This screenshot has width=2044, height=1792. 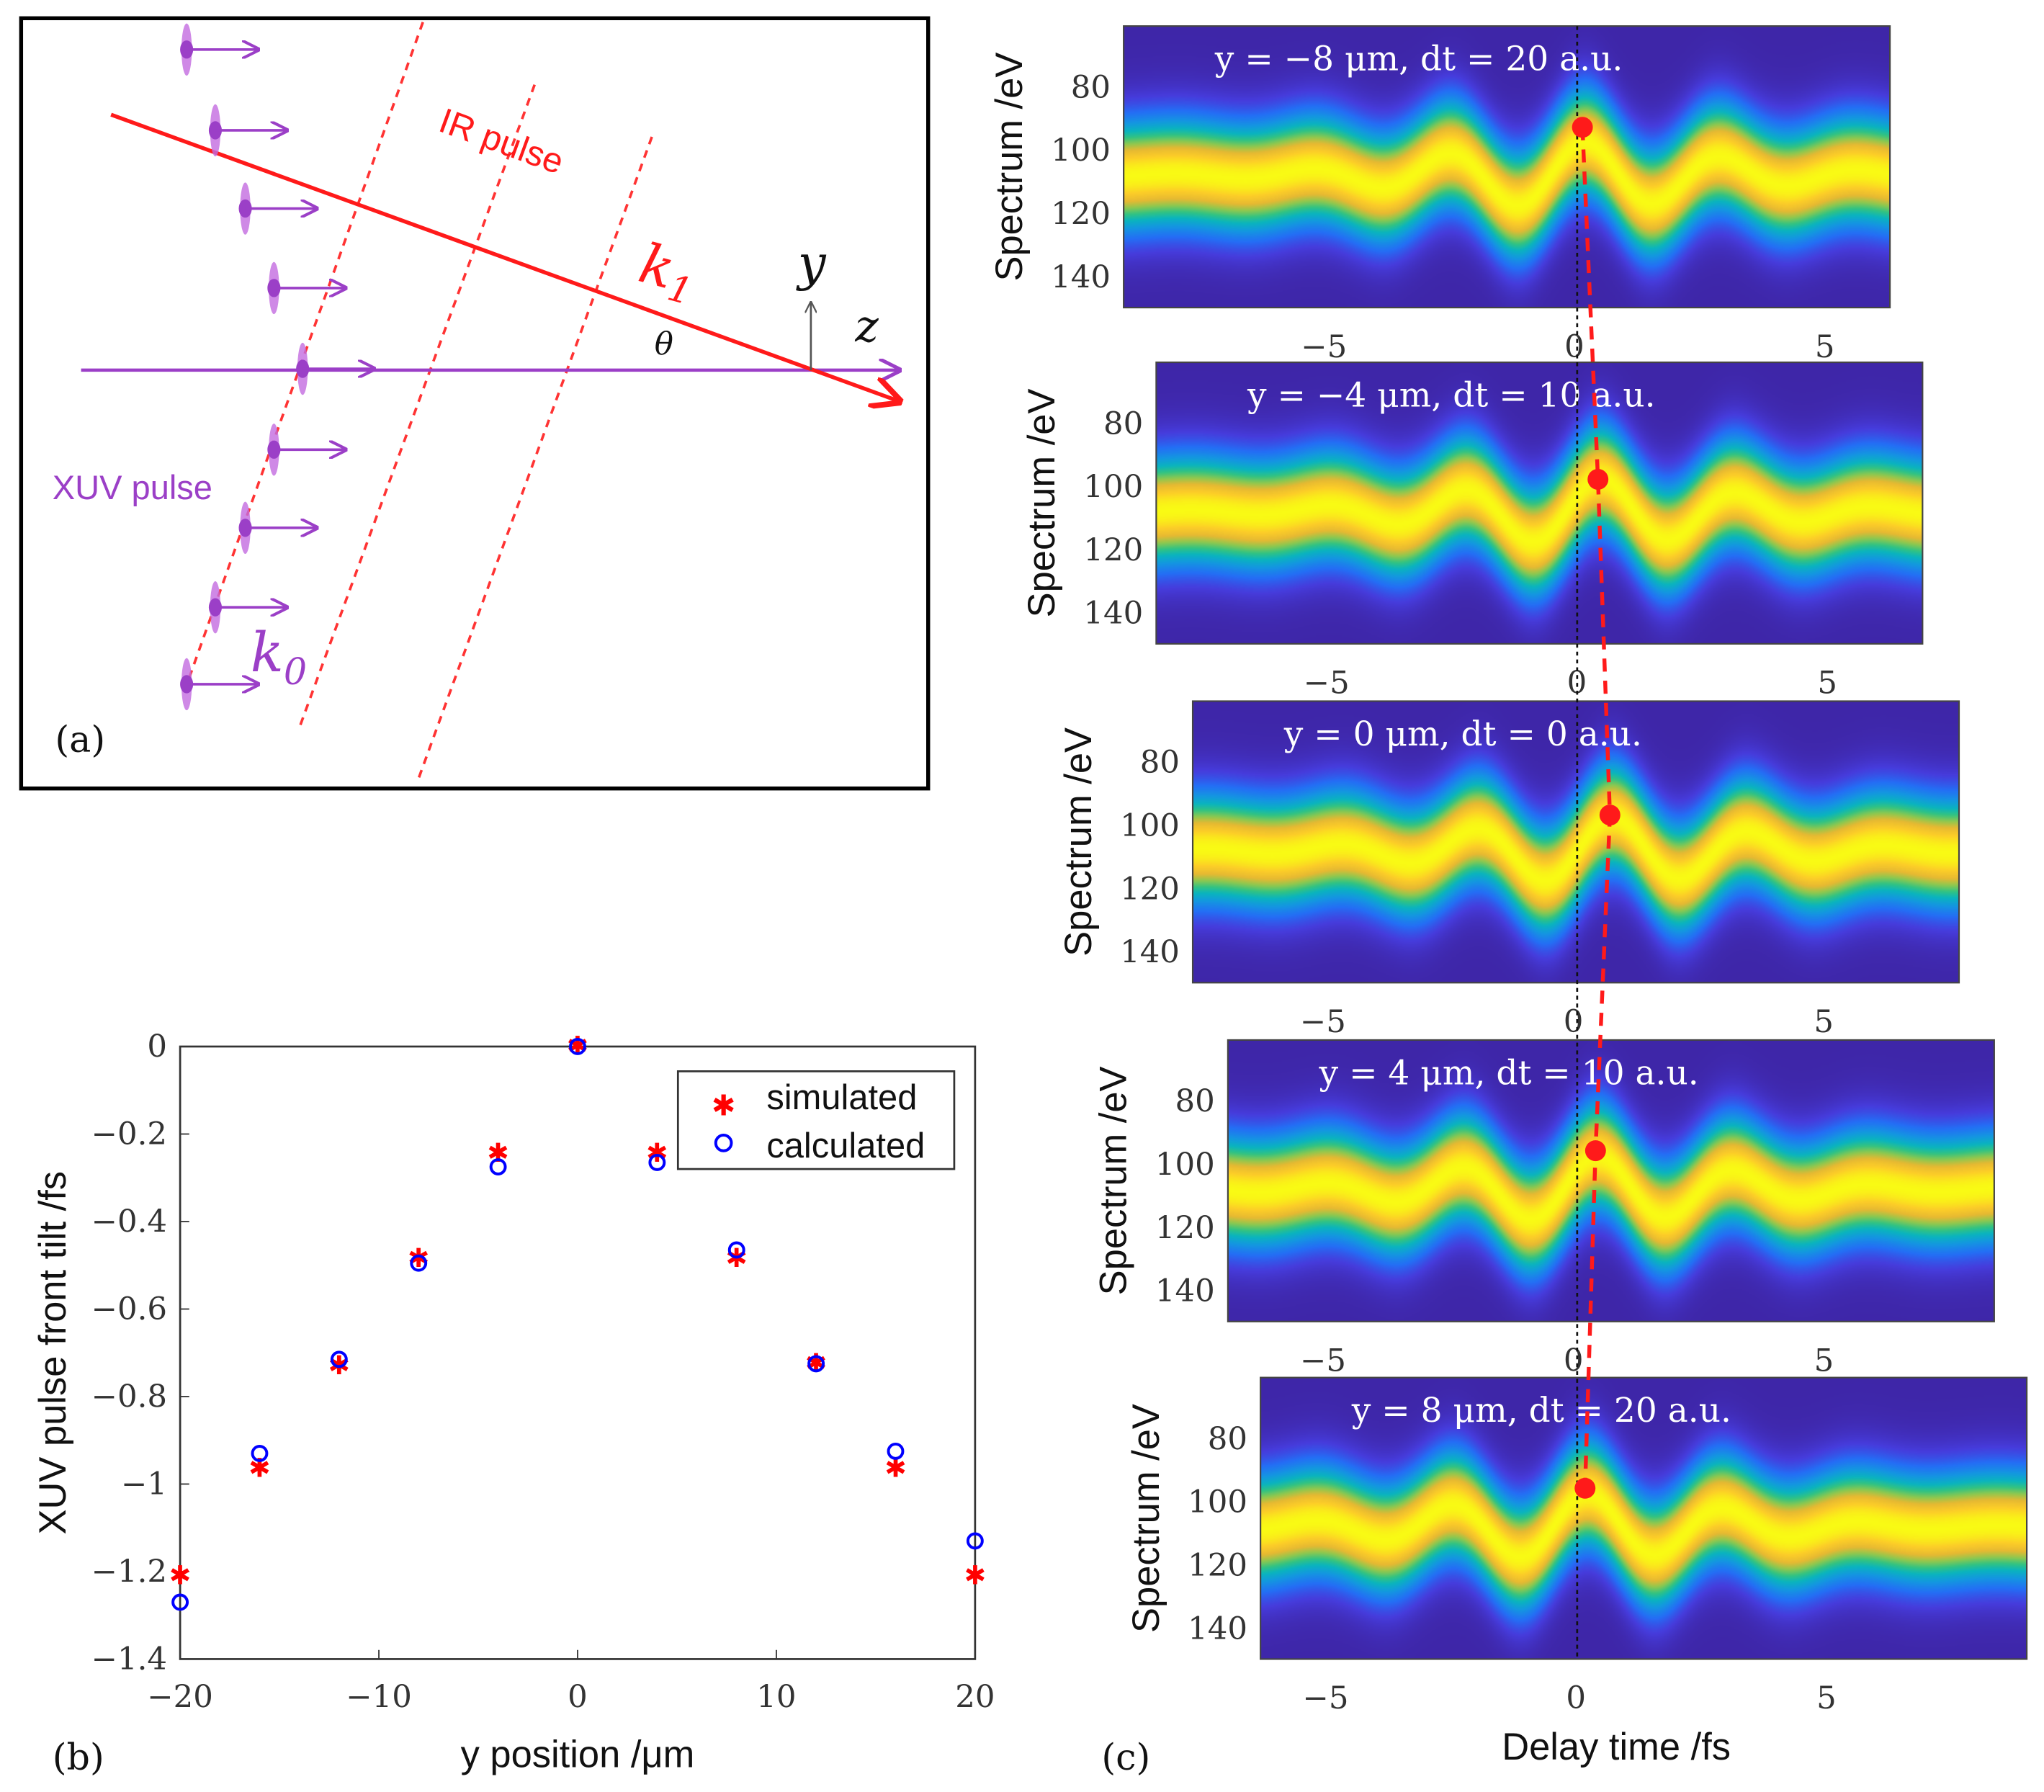 What do you see at coordinates (129, 1572) in the screenshot?
I see `y-tick-label: −1.2` at bounding box center [129, 1572].